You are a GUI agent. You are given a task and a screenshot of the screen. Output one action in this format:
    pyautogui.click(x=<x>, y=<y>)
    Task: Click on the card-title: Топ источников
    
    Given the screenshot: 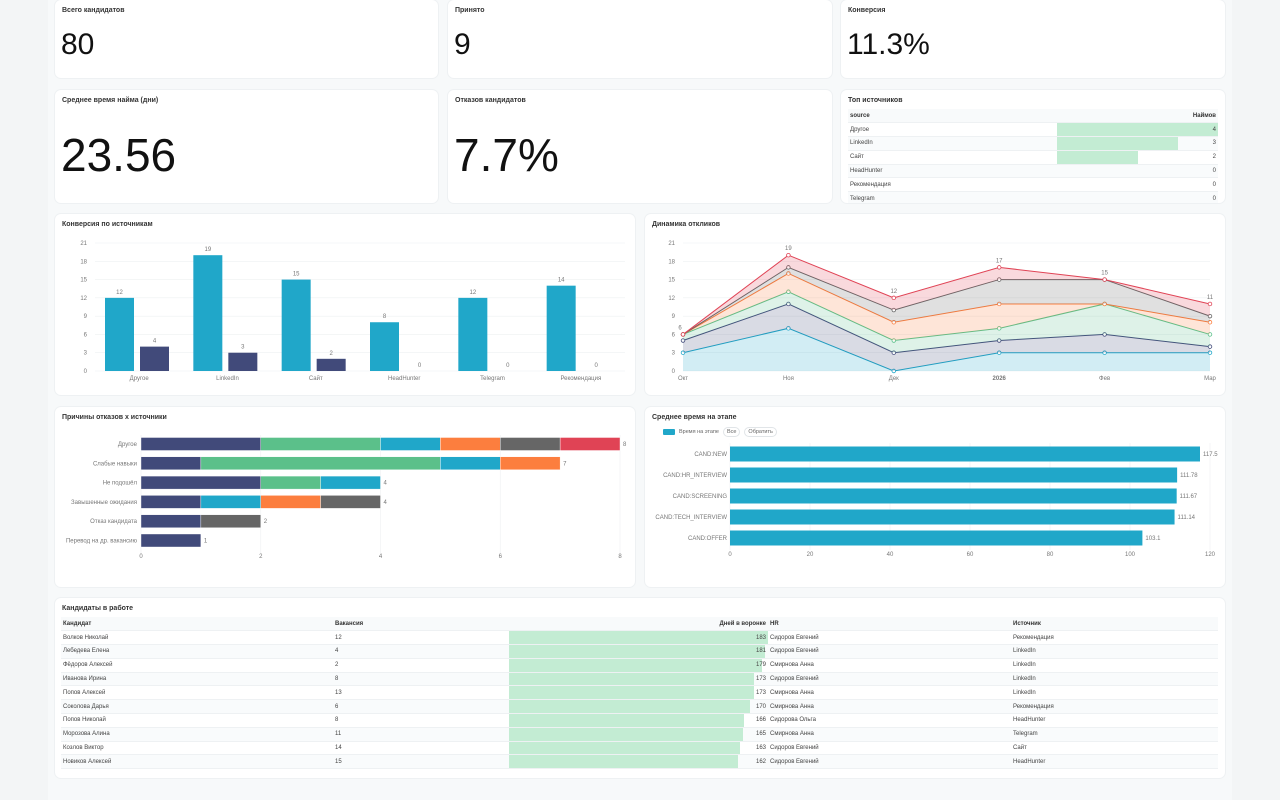 What is the action you would take?
    pyautogui.click(x=875, y=100)
    